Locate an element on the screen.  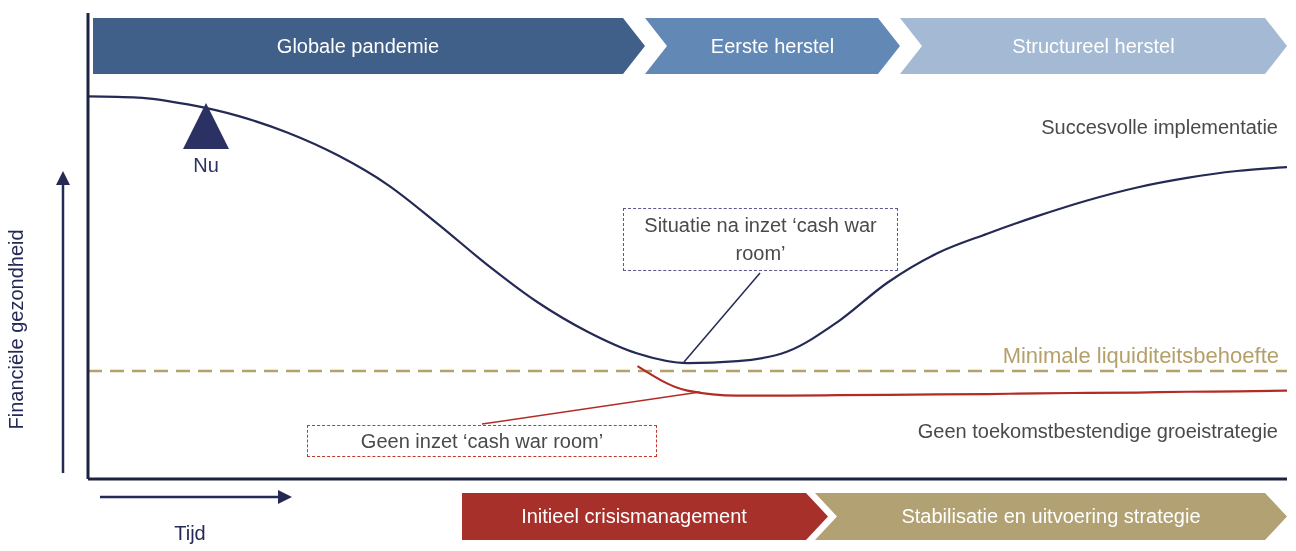
annotation: Situatie na inzet ‘cash war room’ is located at coordinates (760, 239).